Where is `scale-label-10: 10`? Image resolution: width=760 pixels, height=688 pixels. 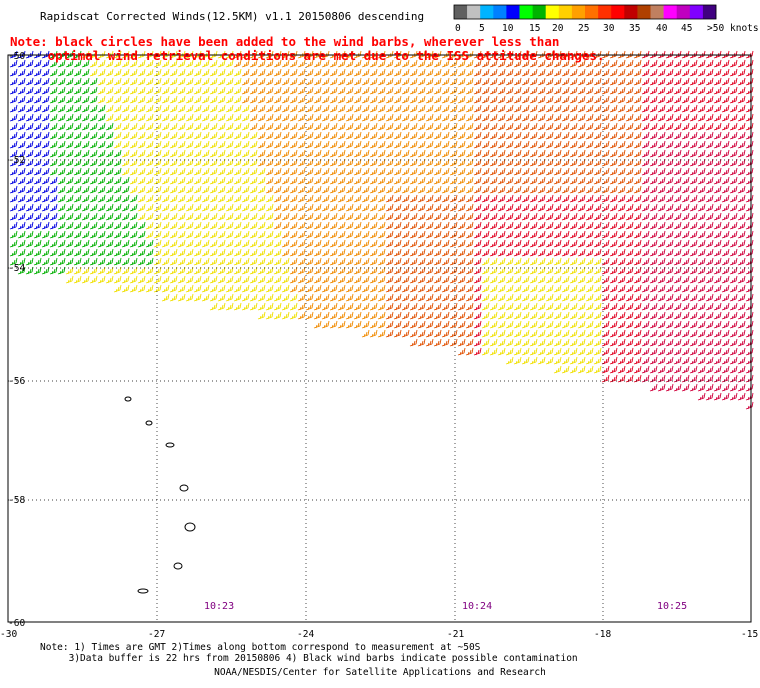 scale-label-10: 10 is located at coordinates (508, 28).